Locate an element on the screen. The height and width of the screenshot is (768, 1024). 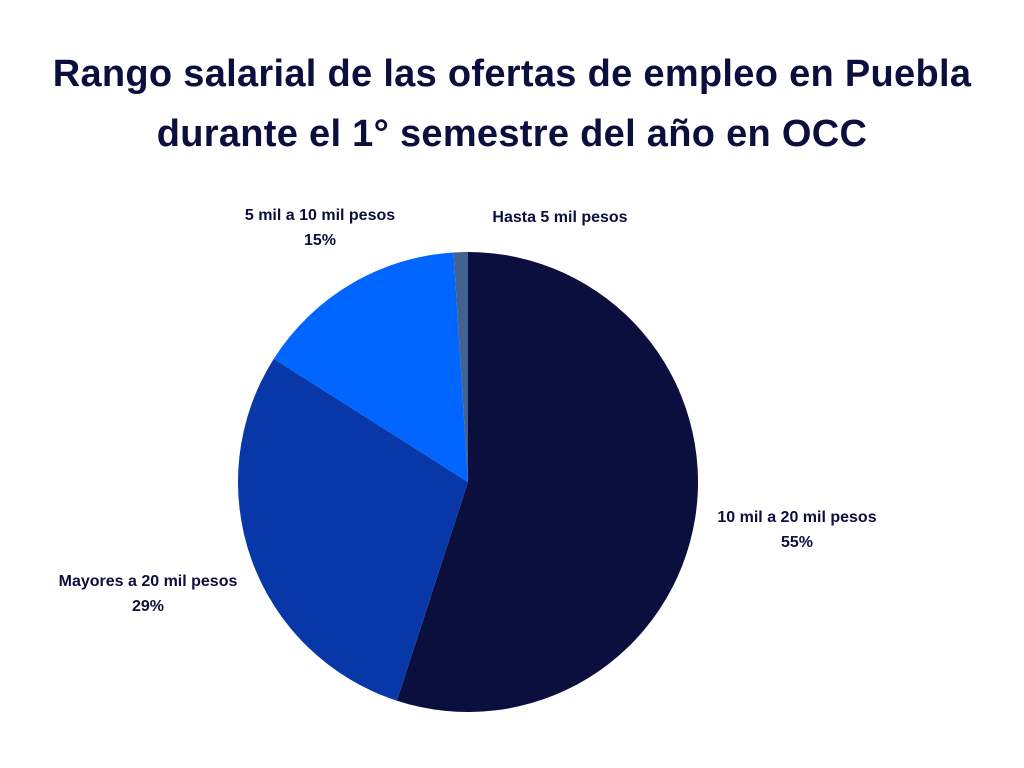
slice-value-label: 29% is located at coordinates (148, 606).